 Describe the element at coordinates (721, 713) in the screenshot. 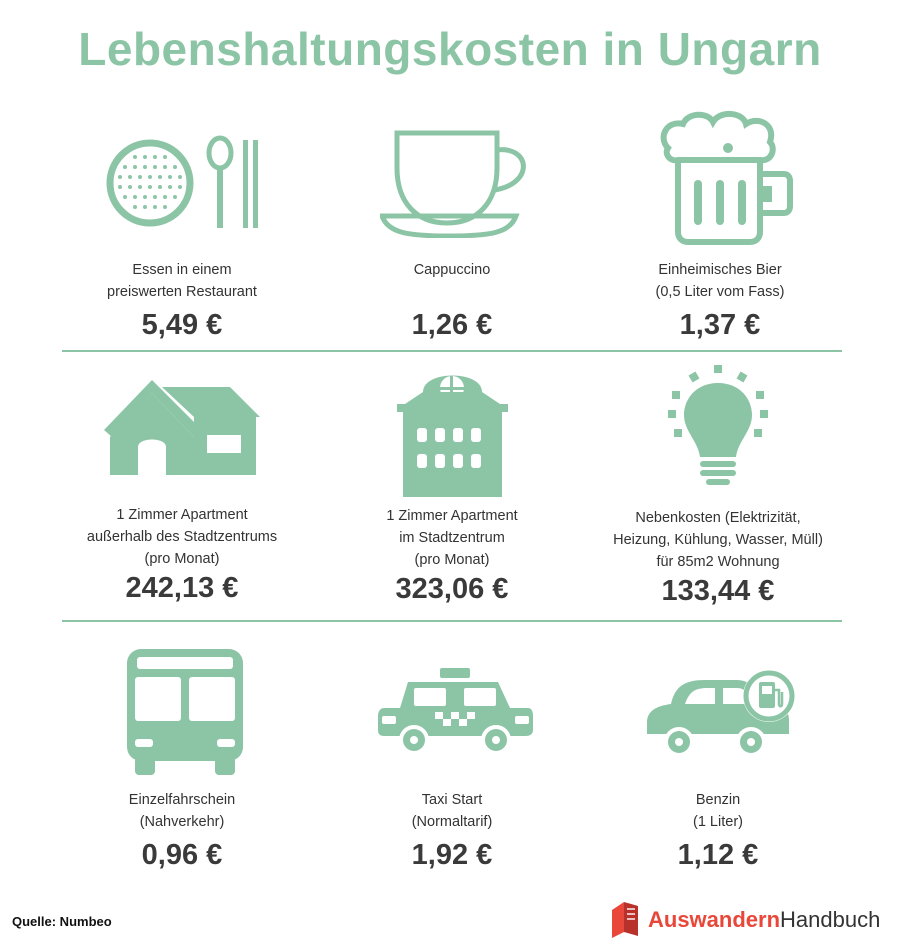

I see `car-fuel-icon` at that location.